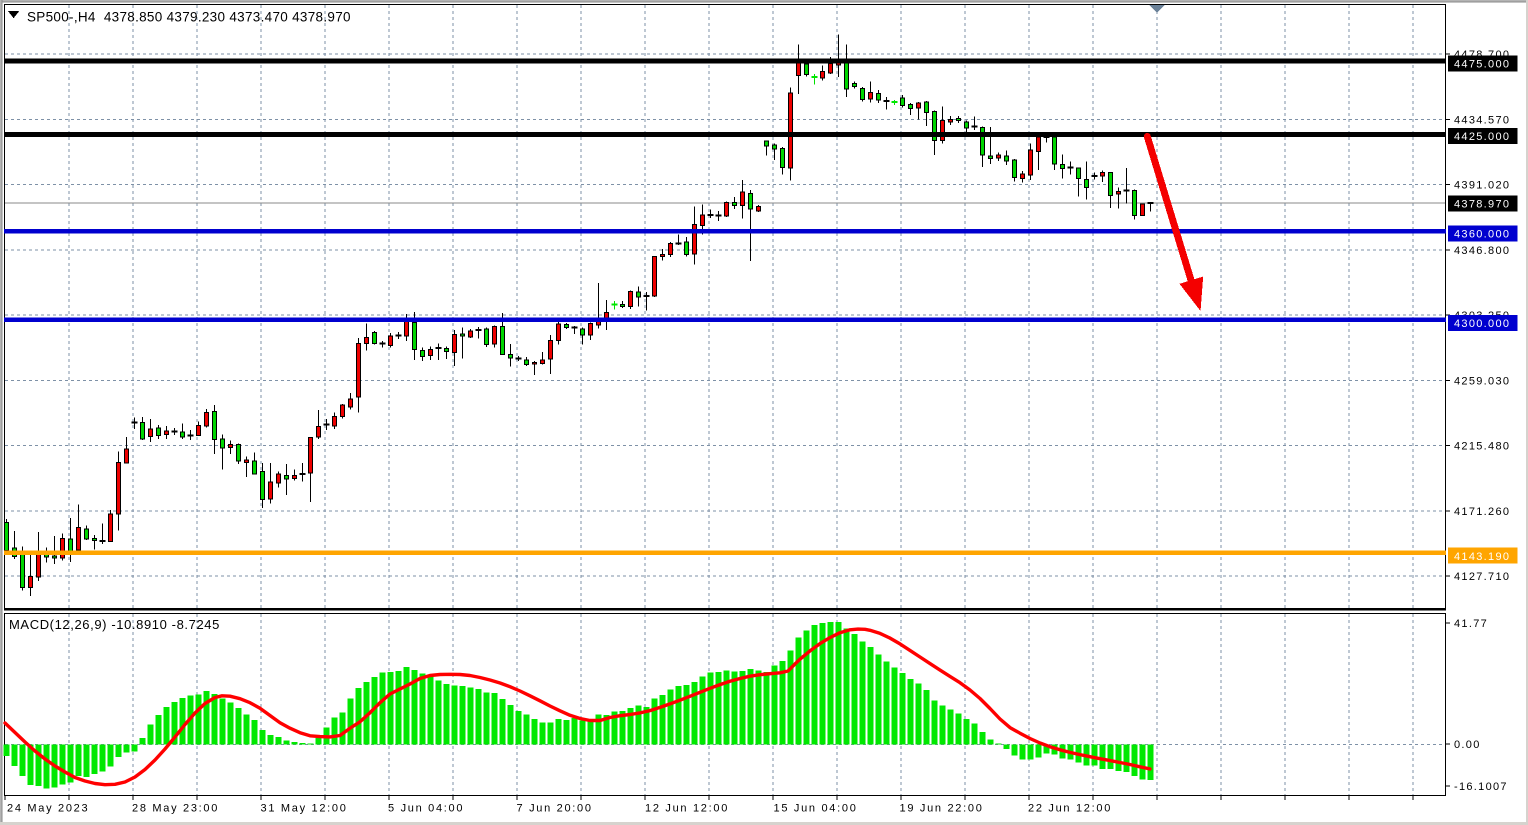 This screenshot has height=825, width=1528. I want to click on svg-text: 4127.710, so click(1482, 577).